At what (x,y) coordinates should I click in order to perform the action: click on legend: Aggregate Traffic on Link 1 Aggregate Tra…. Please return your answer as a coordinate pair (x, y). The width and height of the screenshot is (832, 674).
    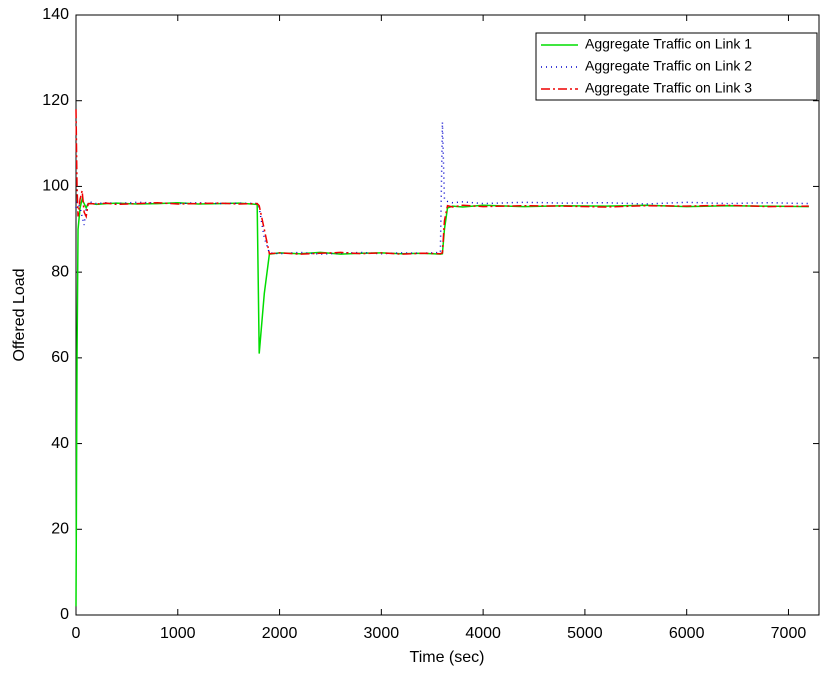
    Looking at the image, I should click on (676, 66).